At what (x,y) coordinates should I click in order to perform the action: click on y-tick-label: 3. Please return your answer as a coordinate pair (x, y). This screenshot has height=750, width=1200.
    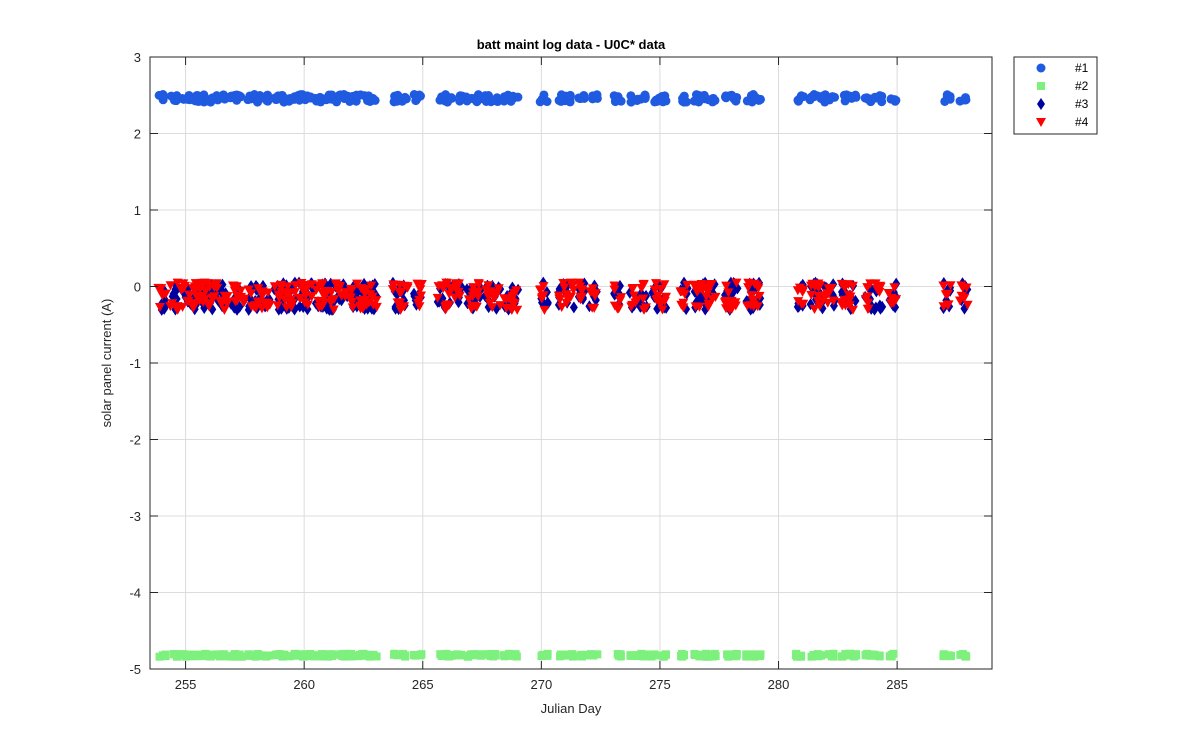
    Looking at the image, I should click on (137, 57).